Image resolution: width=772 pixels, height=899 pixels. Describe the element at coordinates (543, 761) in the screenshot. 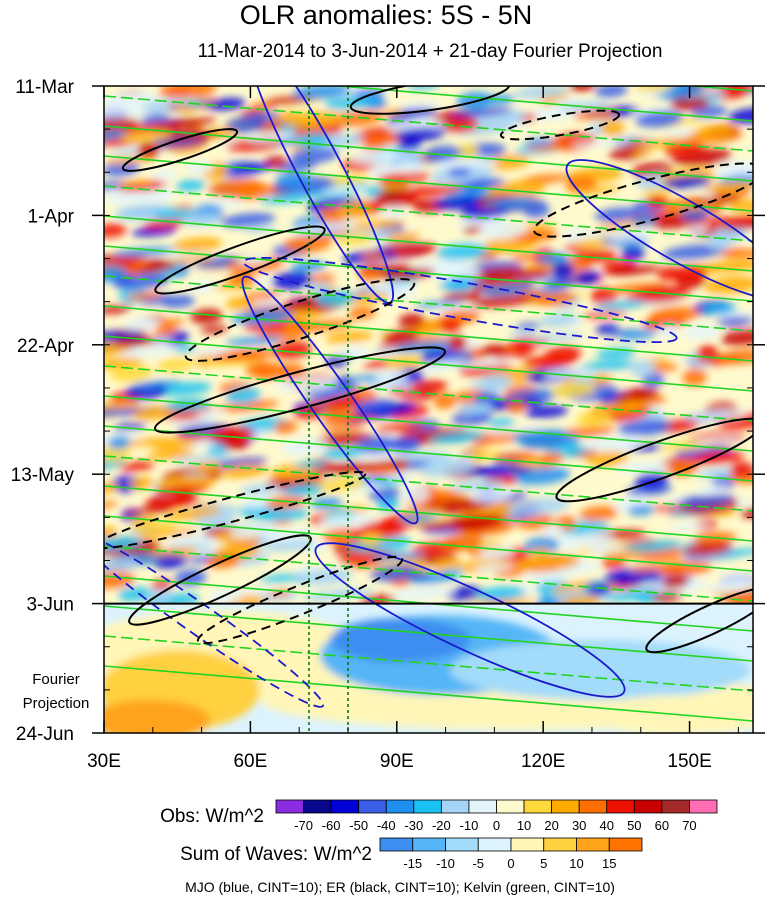

I see `x-tick-label: 120E` at that location.